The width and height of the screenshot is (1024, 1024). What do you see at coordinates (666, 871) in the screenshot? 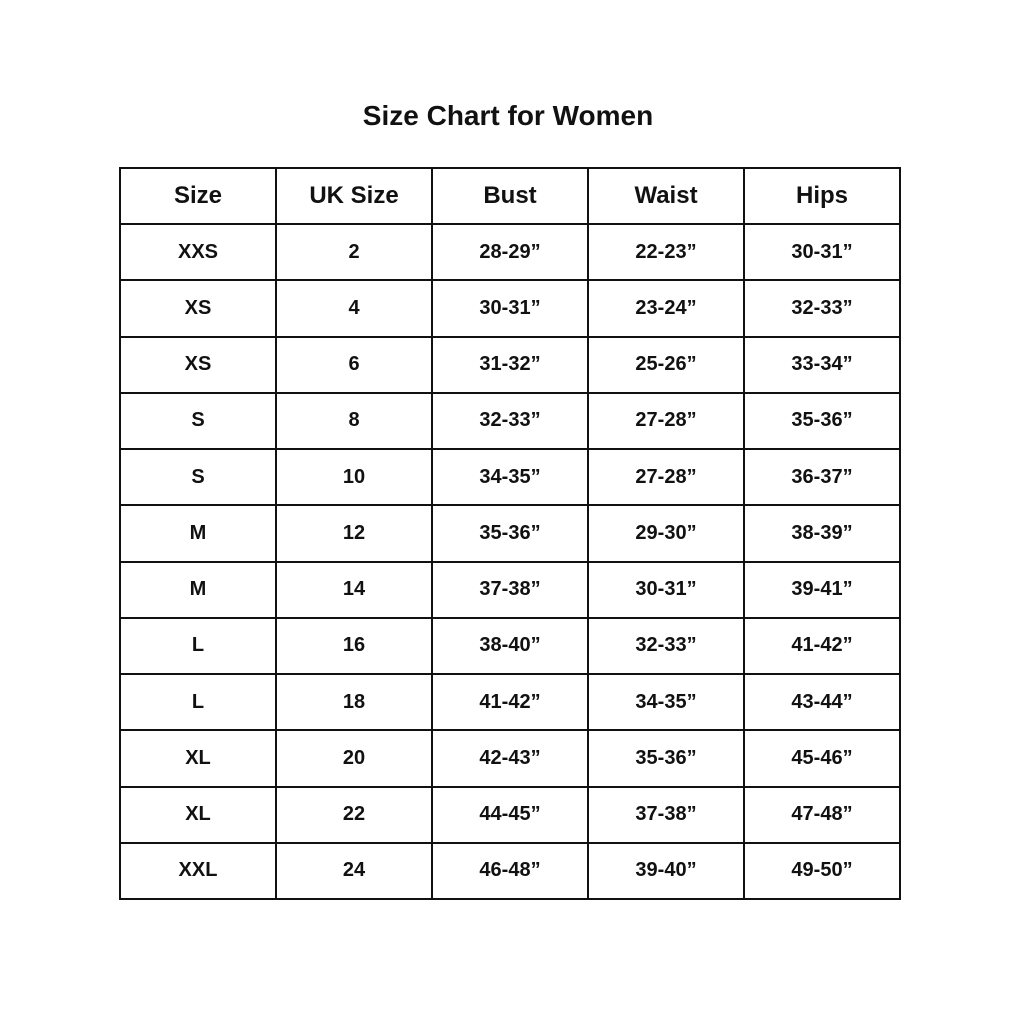
I see `table-cell: 39-40”` at bounding box center [666, 871].